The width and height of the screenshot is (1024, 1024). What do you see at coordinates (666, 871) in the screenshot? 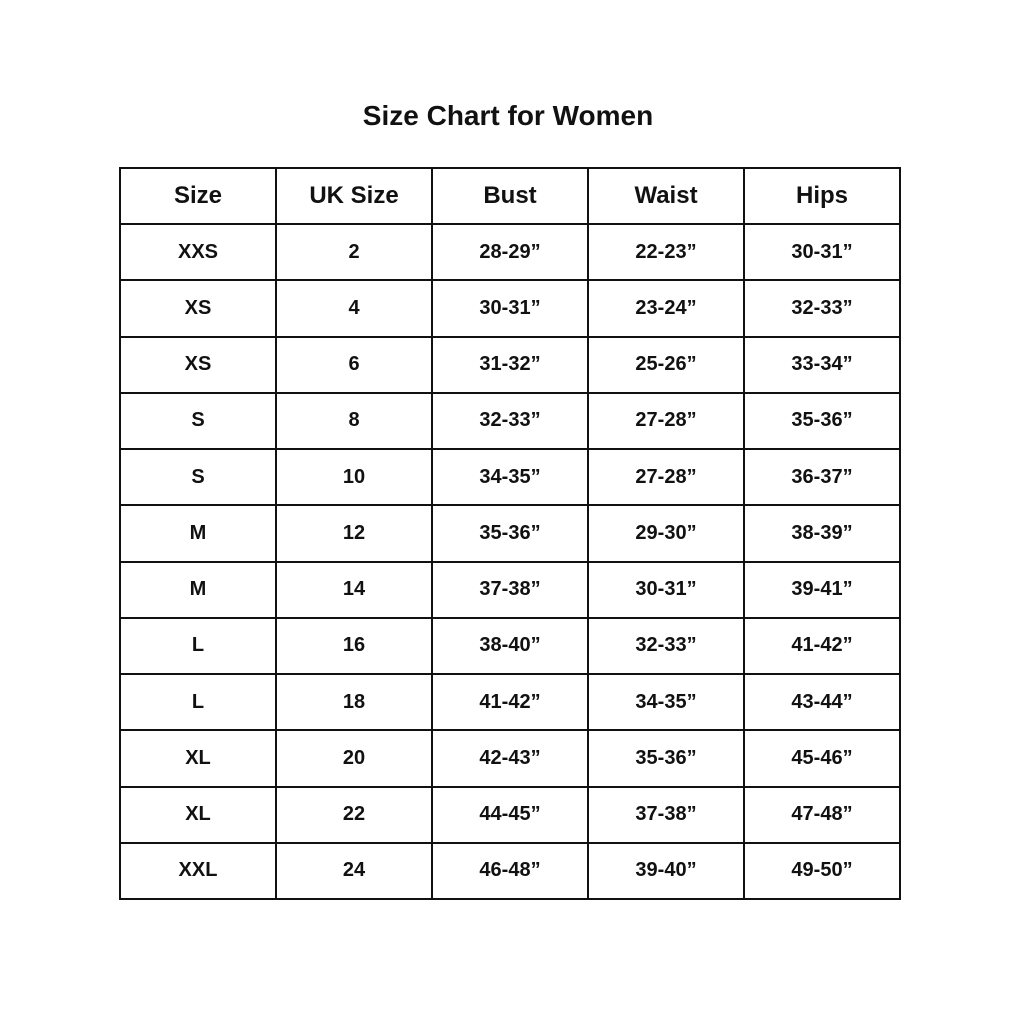
I see `table-cell: 39-40”` at bounding box center [666, 871].